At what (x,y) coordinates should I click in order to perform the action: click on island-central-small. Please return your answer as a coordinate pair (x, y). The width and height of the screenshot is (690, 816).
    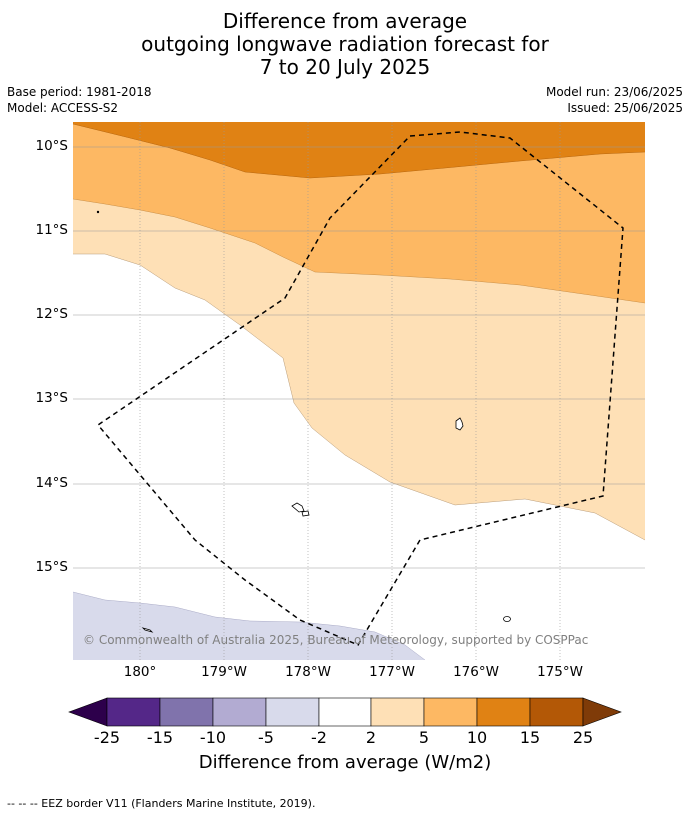
    Looking at the image, I should click on (305, 513).